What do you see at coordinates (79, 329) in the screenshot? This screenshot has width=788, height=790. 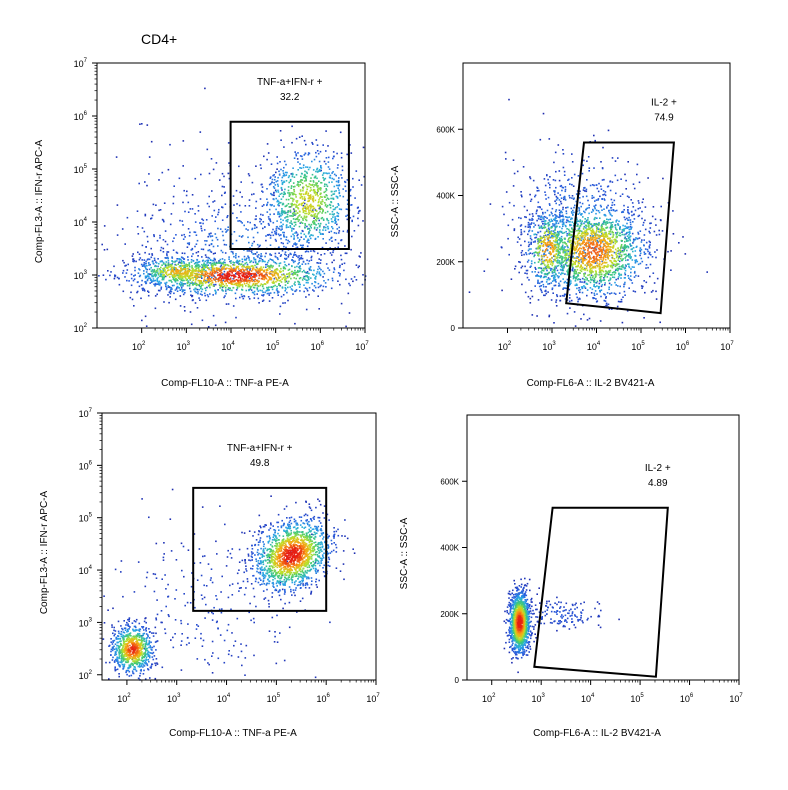 I see `tnf-ifn-top-y-tick-base: 10` at bounding box center [79, 329].